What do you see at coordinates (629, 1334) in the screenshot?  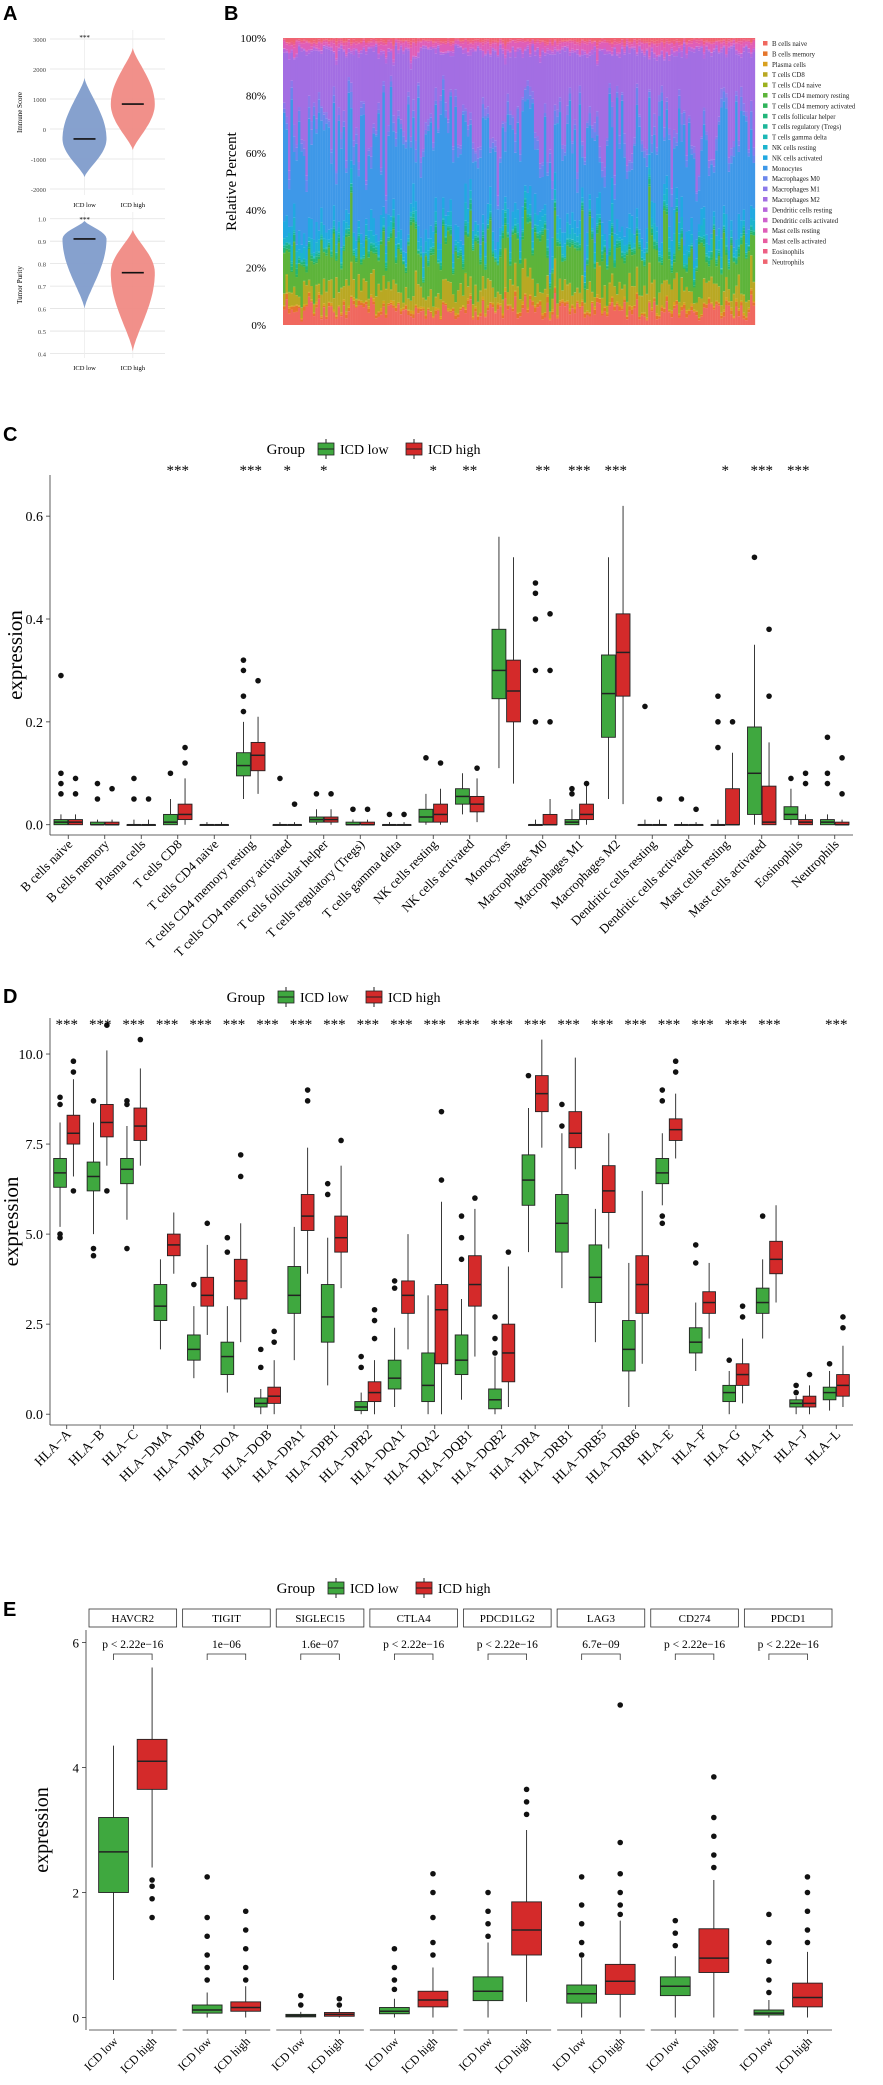 I see `box-icd-low-hla-drb6` at bounding box center [629, 1334].